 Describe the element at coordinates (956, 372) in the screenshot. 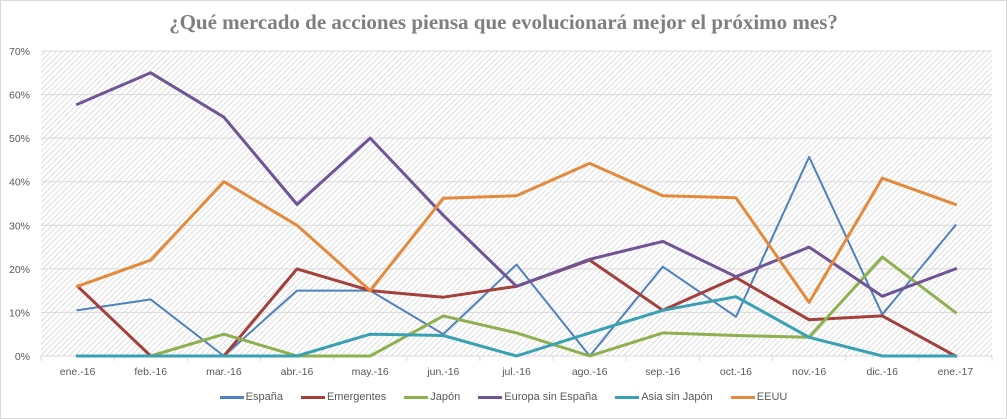

I see `x-tick-label: ene.-17` at that location.